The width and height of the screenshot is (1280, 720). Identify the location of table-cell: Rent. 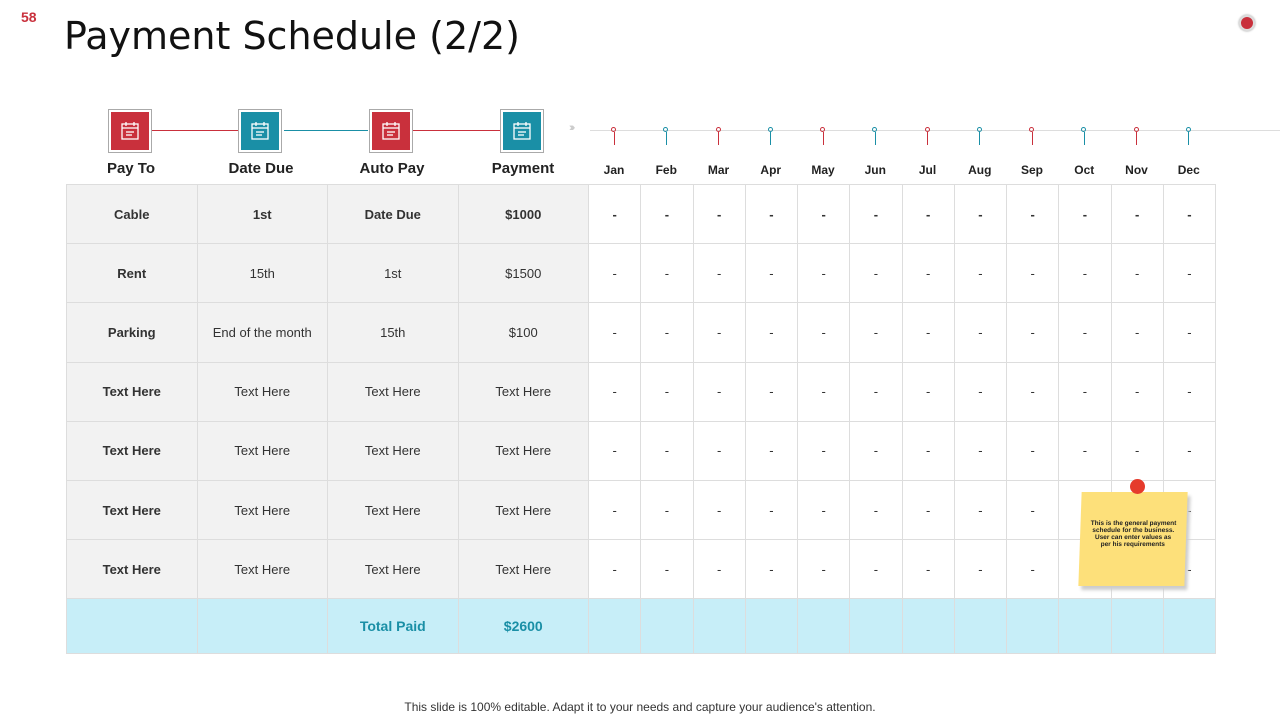
(132, 273).